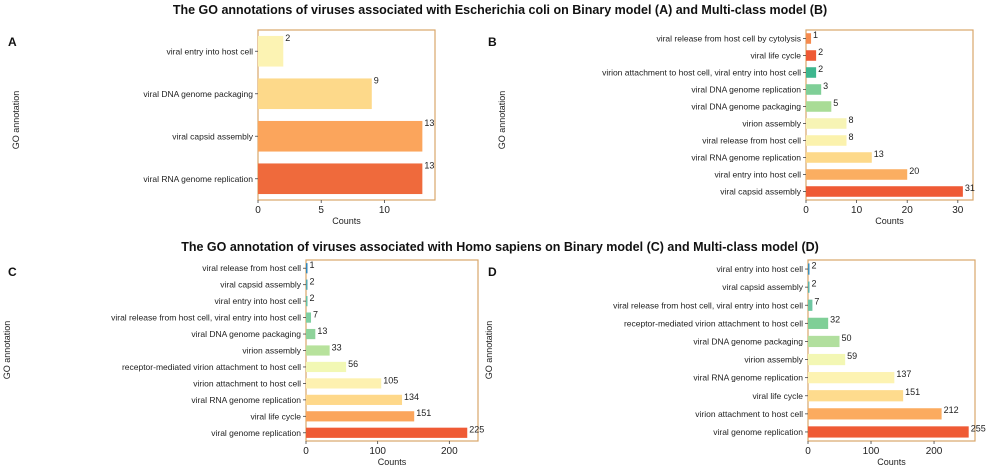 The width and height of the screenshot is (1000, 469). I want to click on x-axis-label-c: Counts, so click(392, 462).